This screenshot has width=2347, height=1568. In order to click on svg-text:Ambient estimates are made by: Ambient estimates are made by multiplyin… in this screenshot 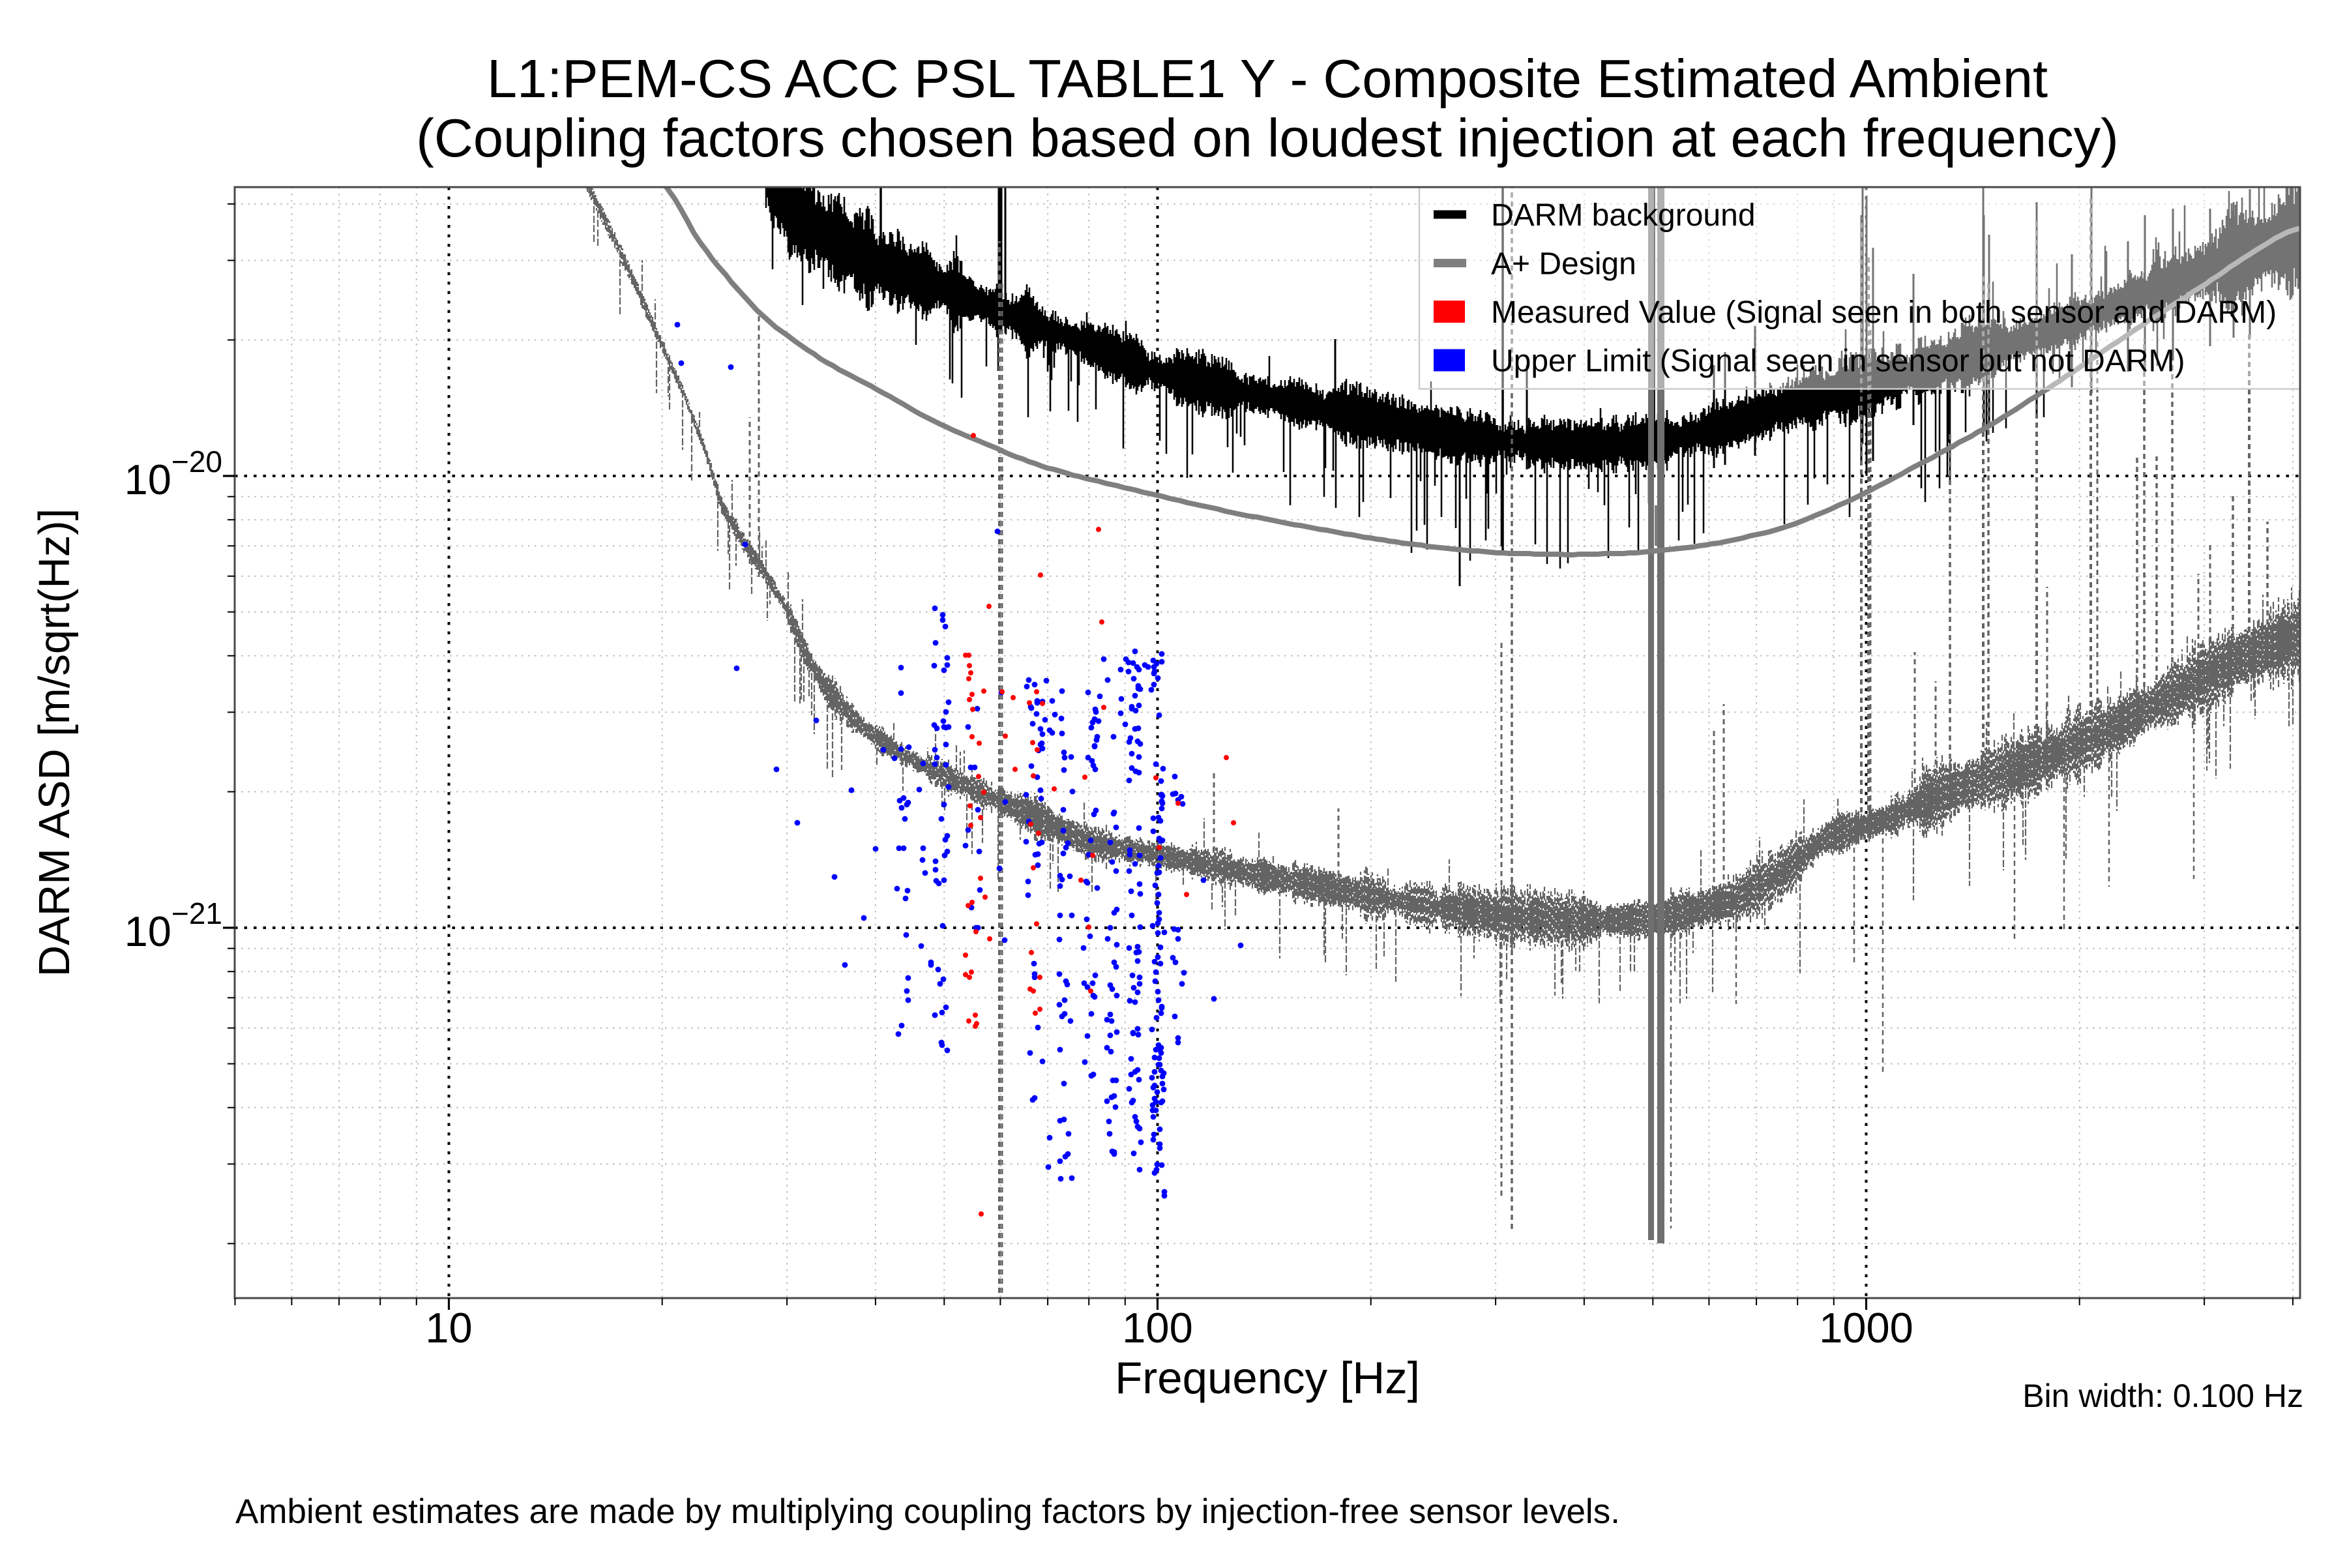, I will do `click(927, 1511)`.